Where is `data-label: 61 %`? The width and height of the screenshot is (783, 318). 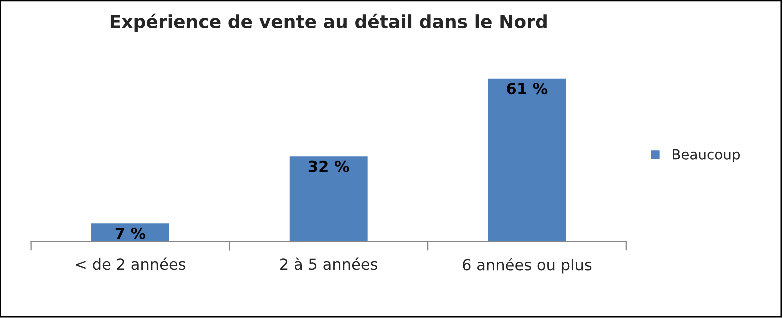 data-label: 61 % is located at coordinates (527, 89).